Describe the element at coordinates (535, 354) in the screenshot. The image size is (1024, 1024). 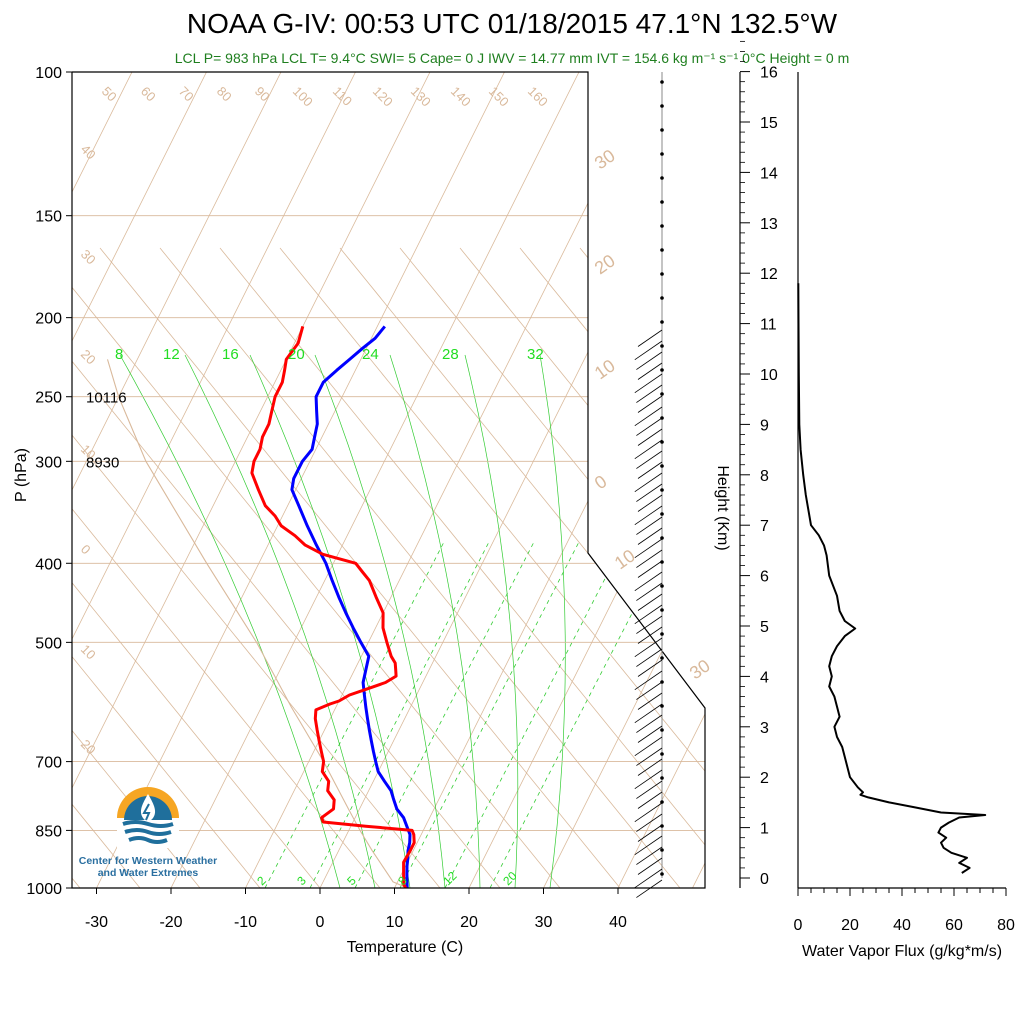
I see `mixing-ratio-top-label: 32` at that location.